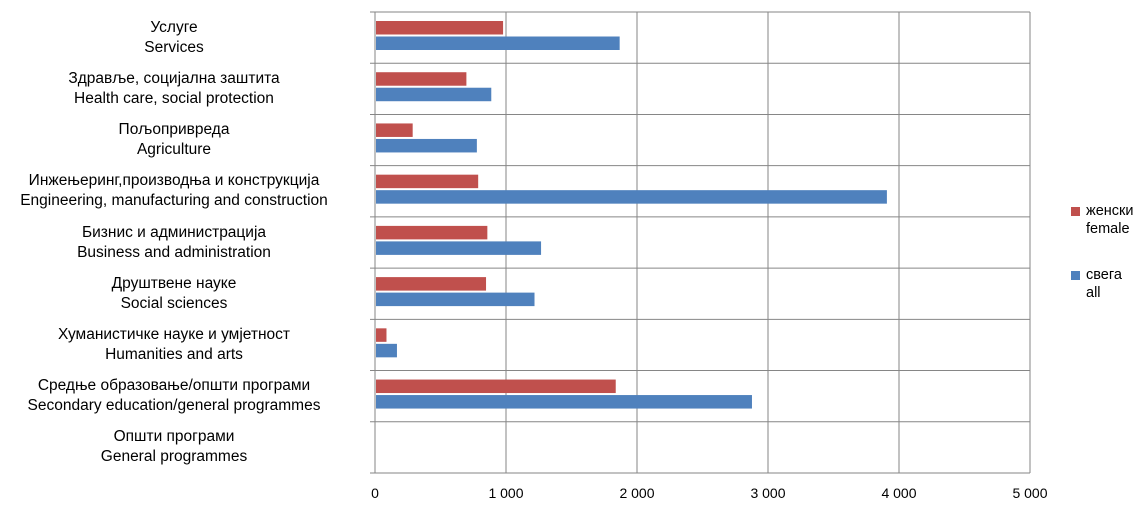 This screenshot has width=1147, height=506. Describe the element at coordinates (174, 252) in the screenshot. I see `category-label-line2: Business and administration` at that location.